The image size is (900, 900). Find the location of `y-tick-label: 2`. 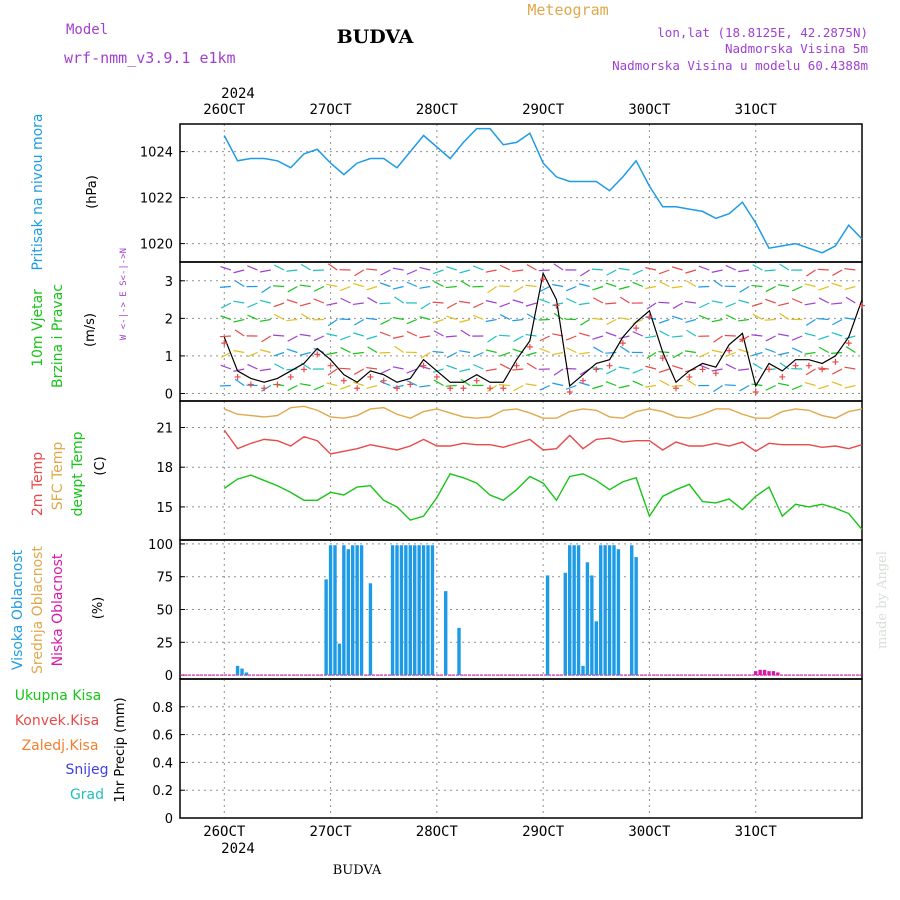

y-tick-label: 2 is located at coordinates (169, 319).